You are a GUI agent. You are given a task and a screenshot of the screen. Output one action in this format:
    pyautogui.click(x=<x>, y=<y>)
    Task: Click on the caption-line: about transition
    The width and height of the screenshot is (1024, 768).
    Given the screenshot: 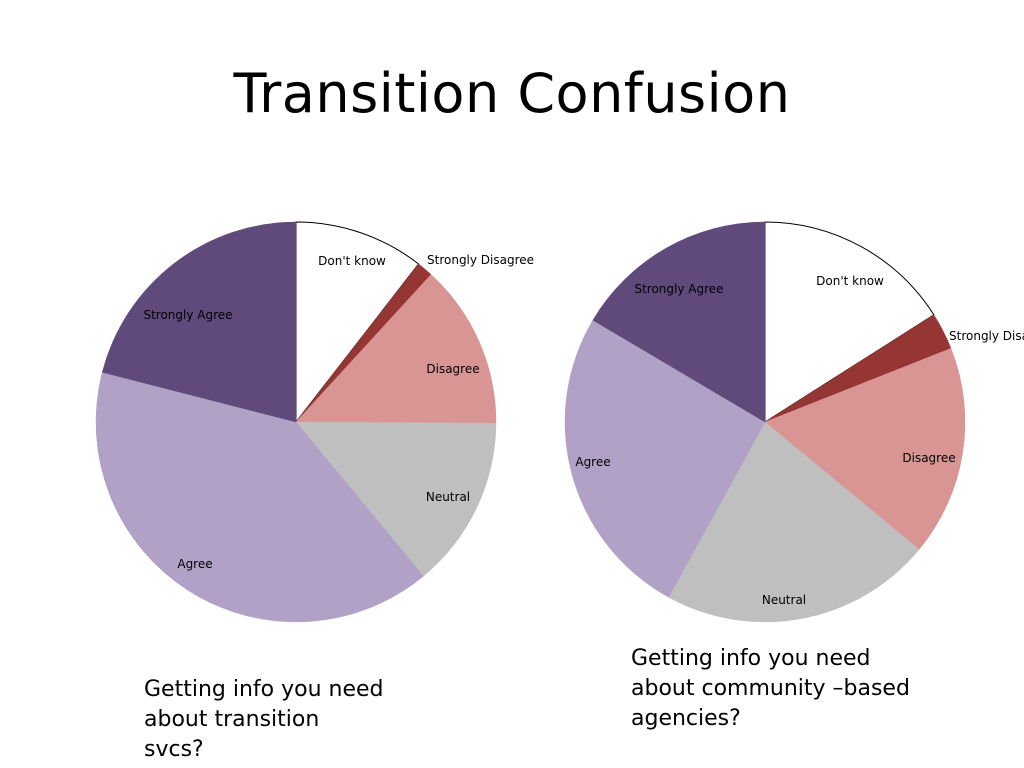 What is the action you would take?
    pyautogui.click(x=232, y=719)
    